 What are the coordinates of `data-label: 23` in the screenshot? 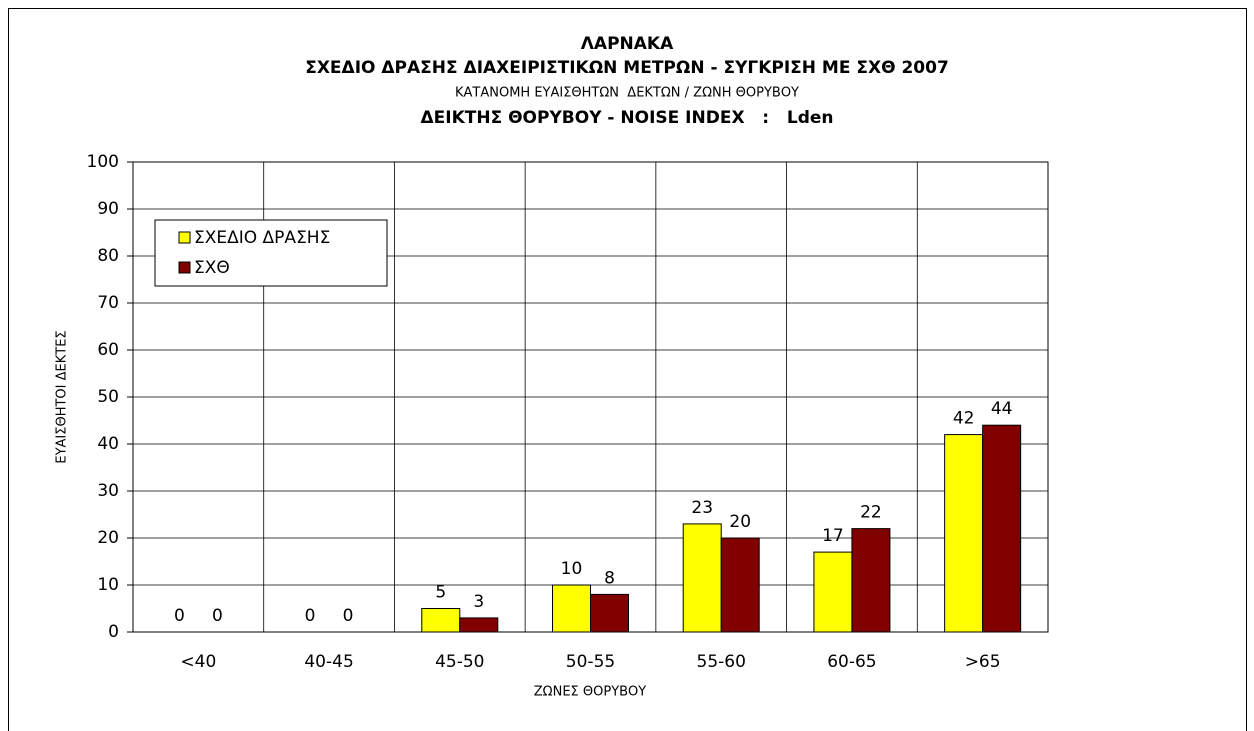 It's located at (702, 508).